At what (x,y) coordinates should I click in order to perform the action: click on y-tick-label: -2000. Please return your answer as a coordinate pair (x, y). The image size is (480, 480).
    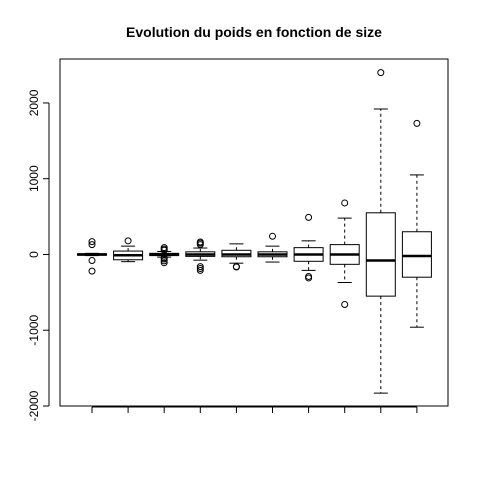
    Looking at the image, I should click on (34, 405).